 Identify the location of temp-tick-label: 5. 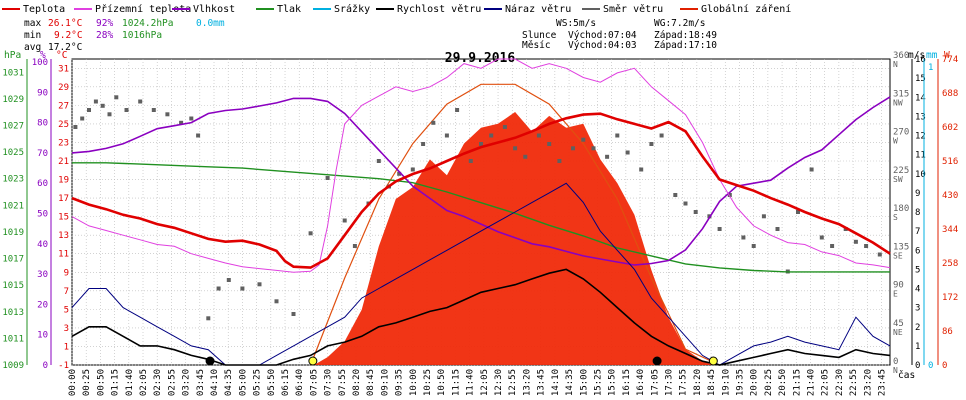
(66, 310).